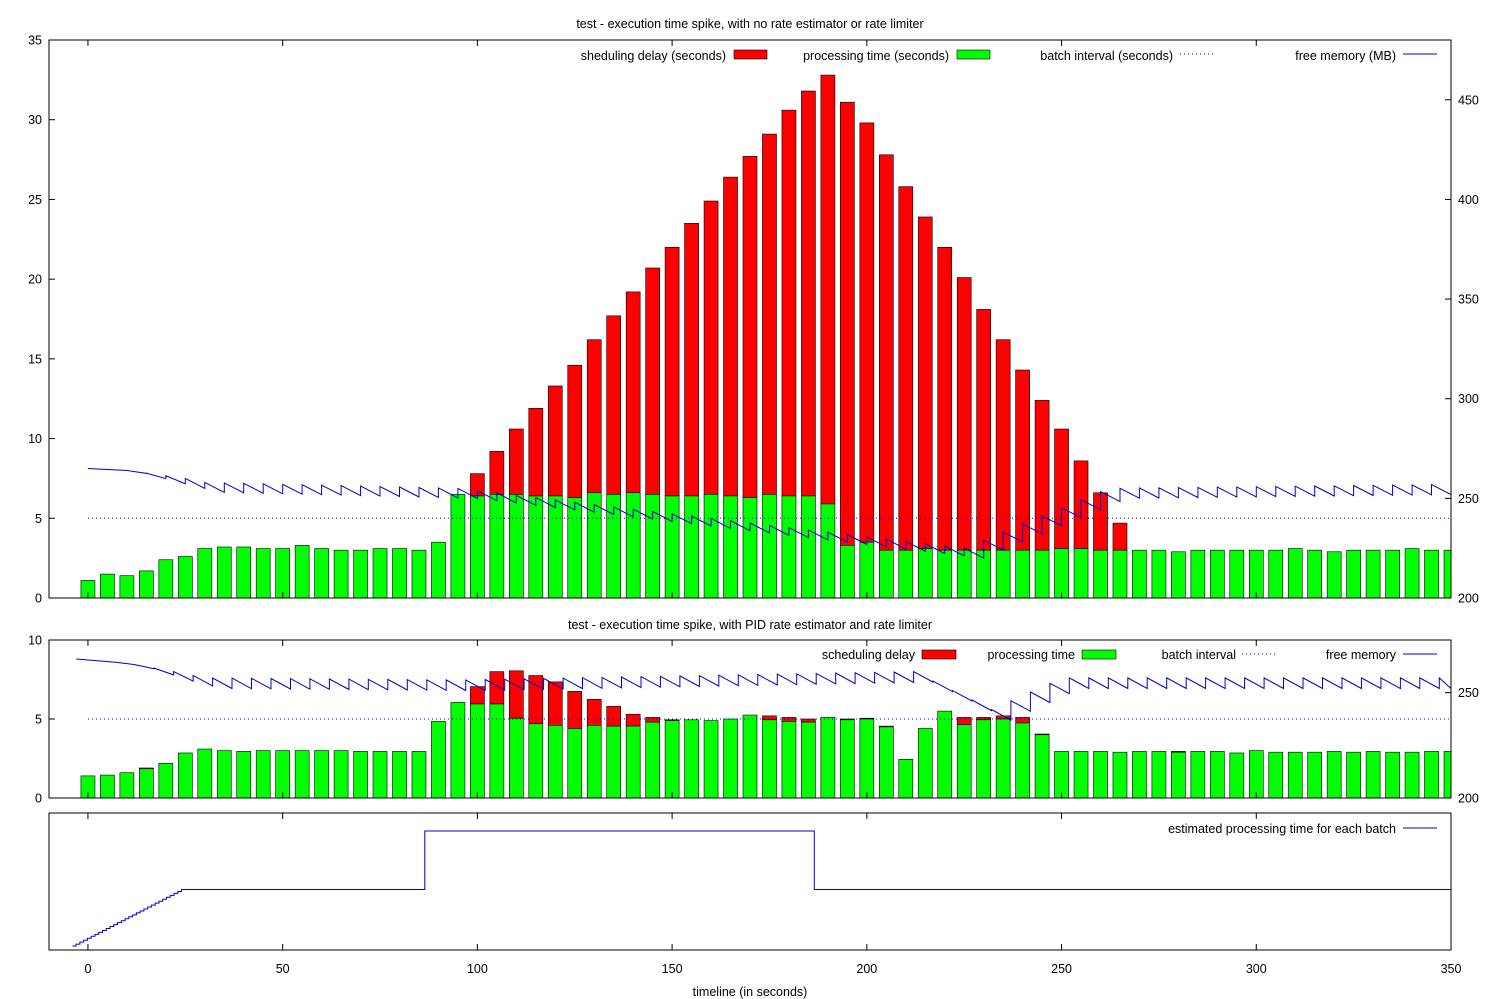 Image resolution: width=1500 pixels, height=999 pixels. I want to click on legend3-estimated-processing-label: estimated processing time for each batch, so click(1282, 829).